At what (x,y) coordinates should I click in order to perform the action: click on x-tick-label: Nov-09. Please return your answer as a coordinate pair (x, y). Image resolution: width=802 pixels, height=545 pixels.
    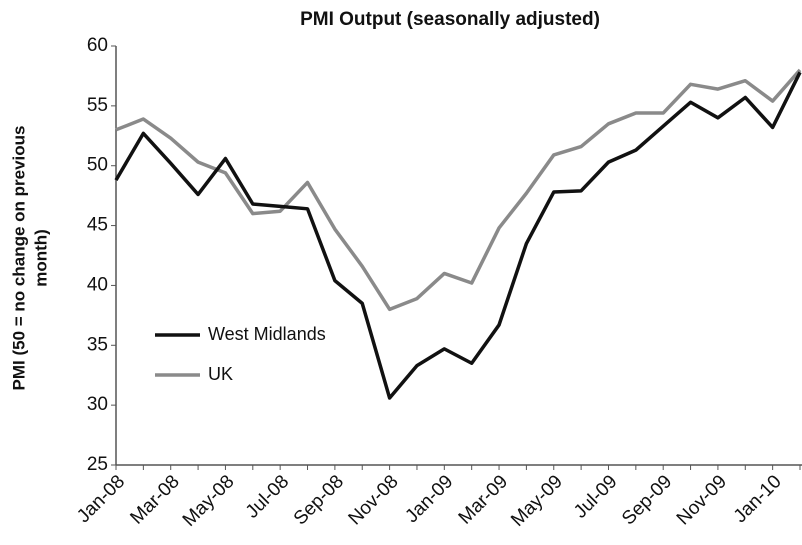
    Looking at the image, I should click on (702, 500).